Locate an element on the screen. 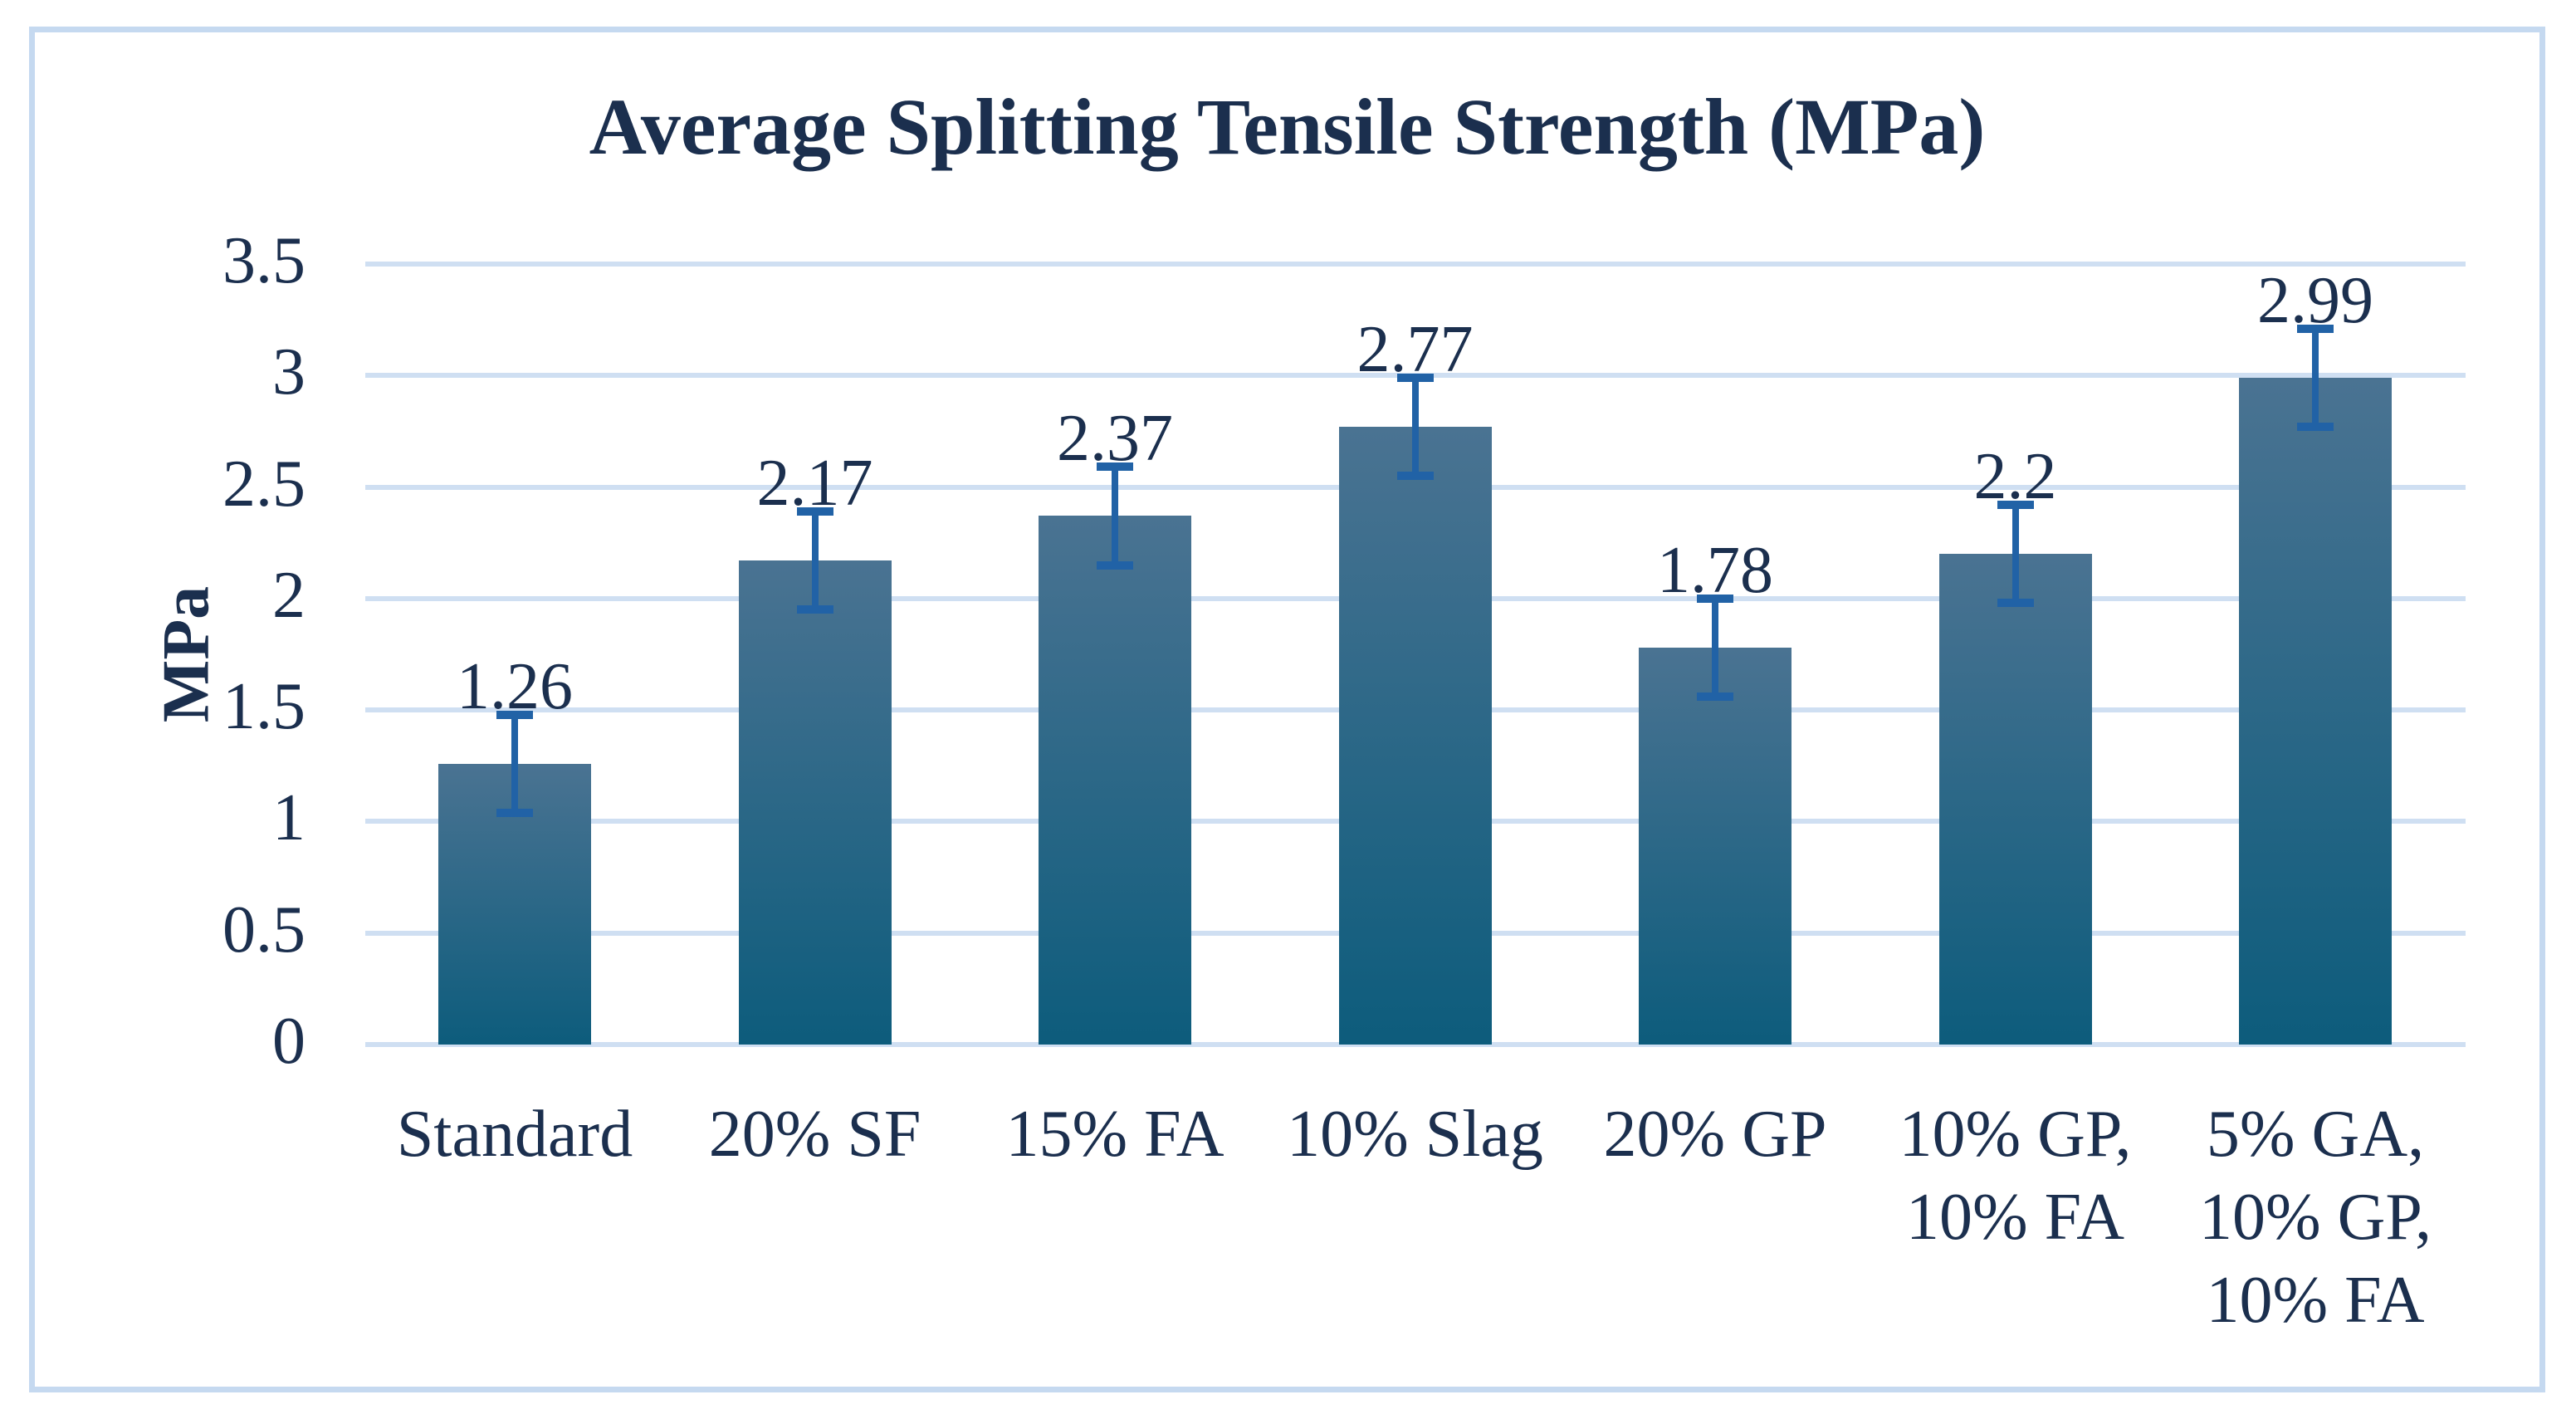 This screenshot has width=2576, height=1424. y-tick-label: 3.5 is located at coordinates (264, 260).